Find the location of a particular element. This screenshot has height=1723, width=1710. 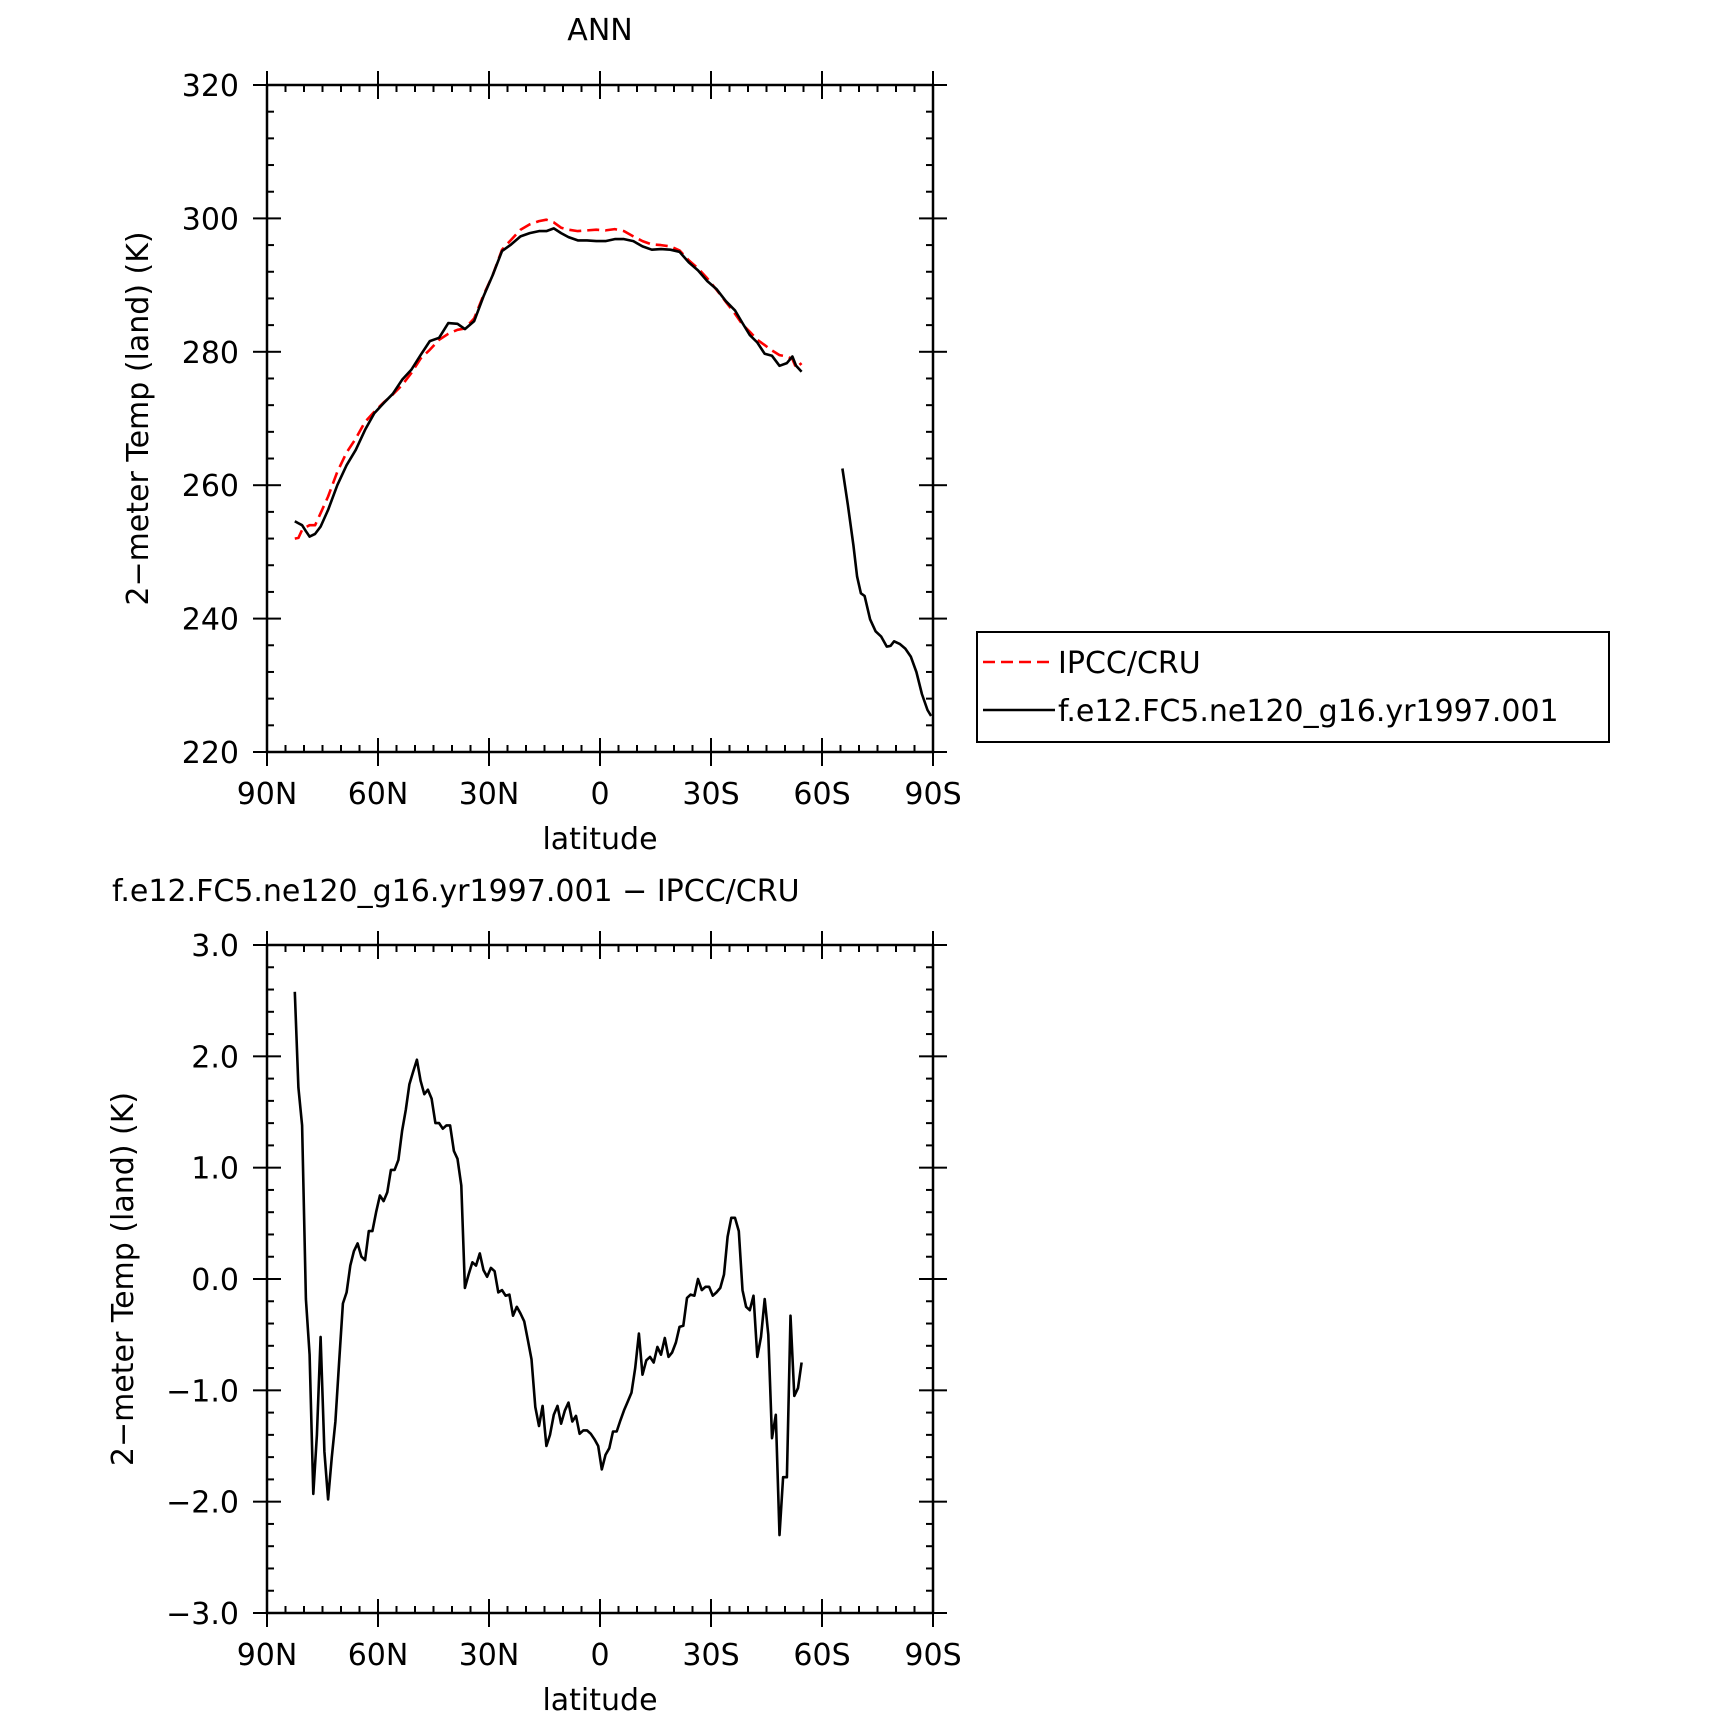

y-tick-label: 2.0 is located at coordinates (215, 1057).